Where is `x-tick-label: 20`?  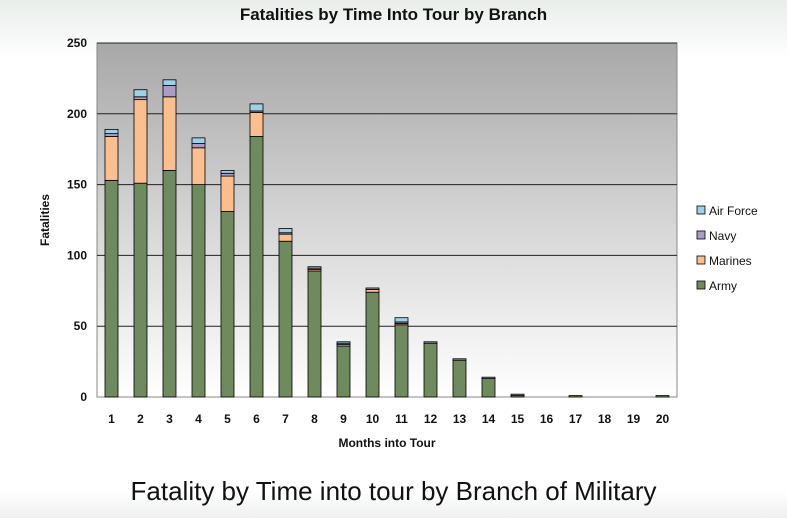
x-tick-label: 20 is located at coordinates (663, 419).